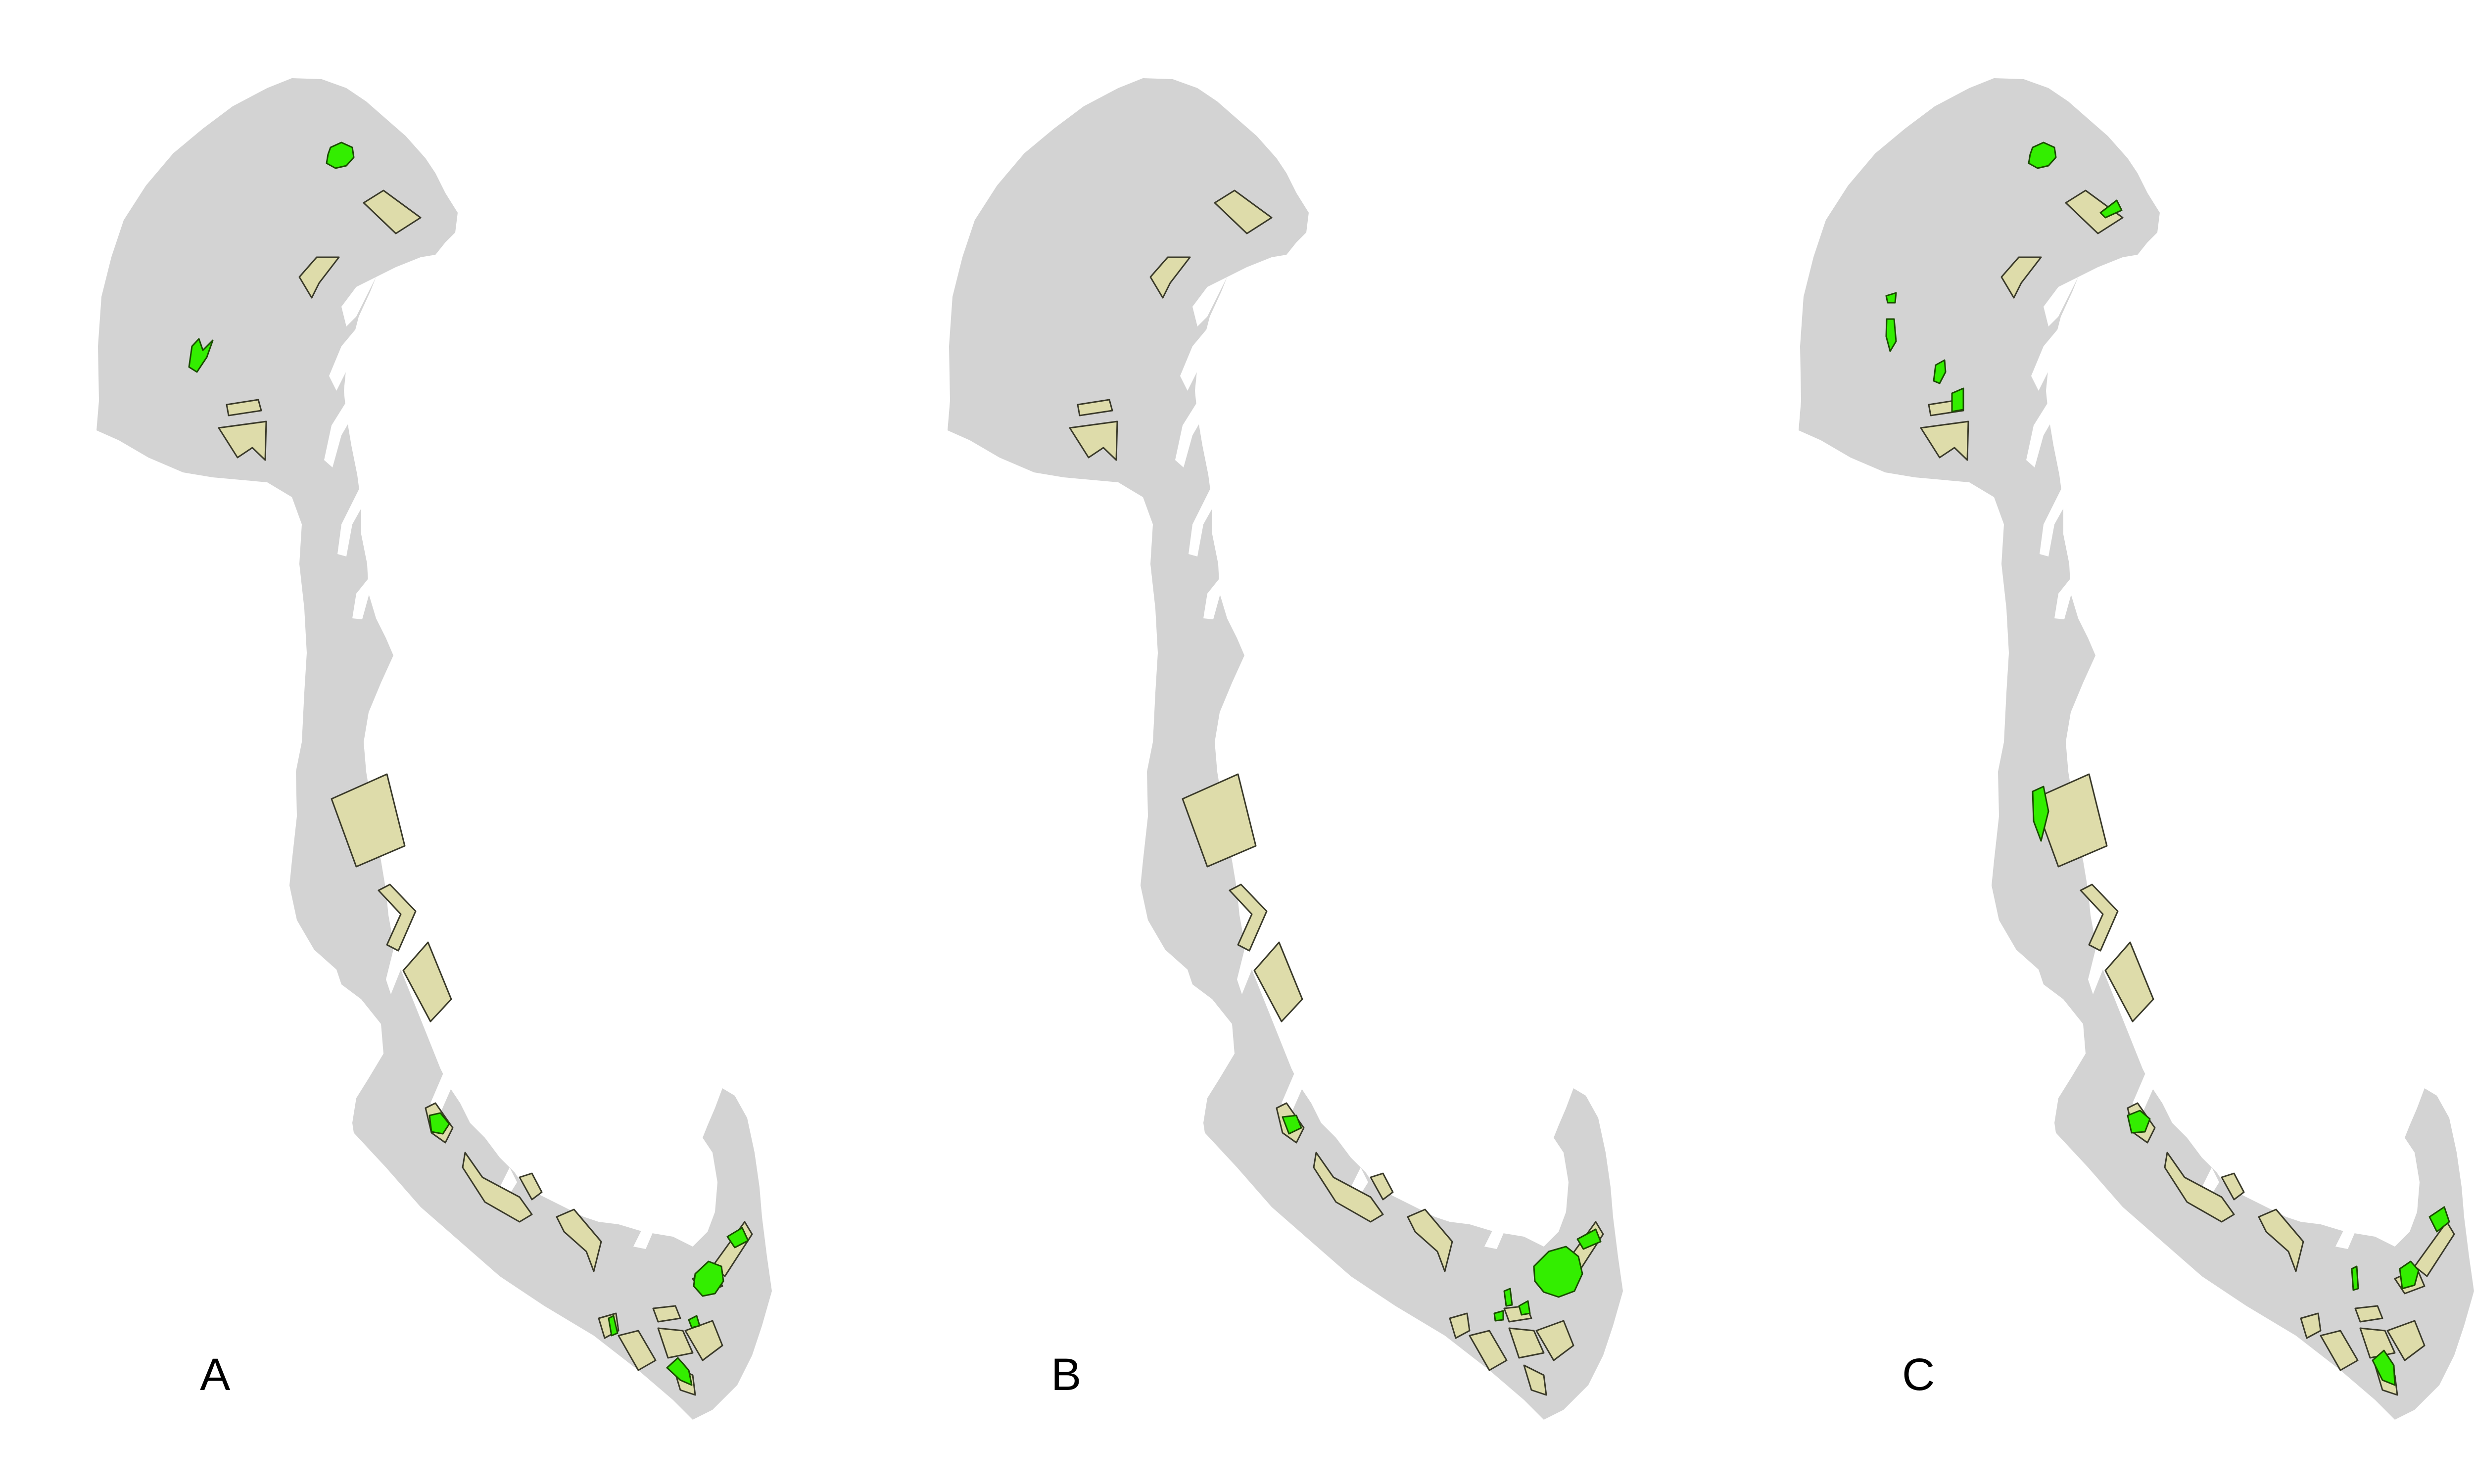  What do you see at coordinates (1066, 1374) in the screenshot?
I see `panel-label-b: B` at bounding box center [1066, 1374].